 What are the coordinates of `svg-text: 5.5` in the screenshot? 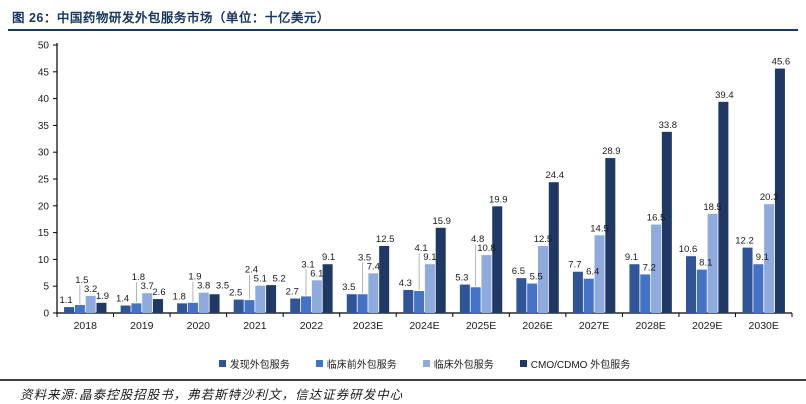 It's located at (536, 277).